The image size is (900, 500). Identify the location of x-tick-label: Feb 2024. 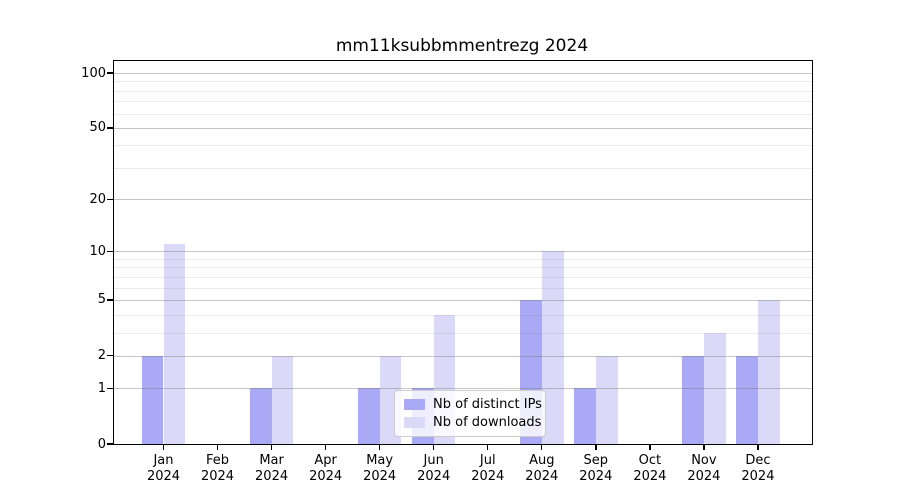
(217, 468).